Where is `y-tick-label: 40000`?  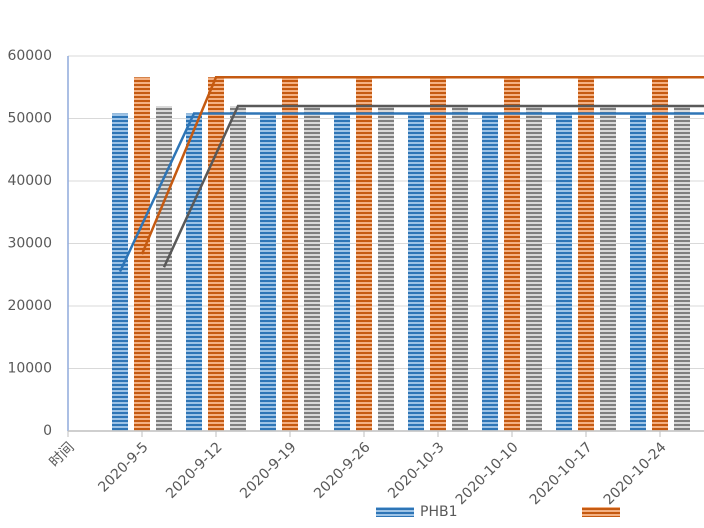 y-tick-label: 40000 is located at coordinates (29, 181).